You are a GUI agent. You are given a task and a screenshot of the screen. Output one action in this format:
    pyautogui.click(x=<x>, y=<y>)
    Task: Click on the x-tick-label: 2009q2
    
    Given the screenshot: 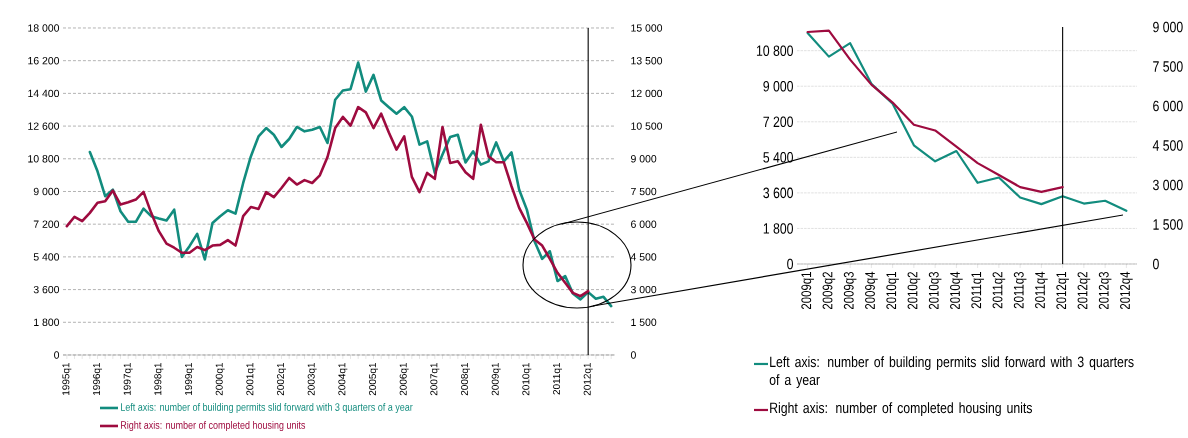 What is the action you would take?
    pyautogui.click(x=829, y=291)
    